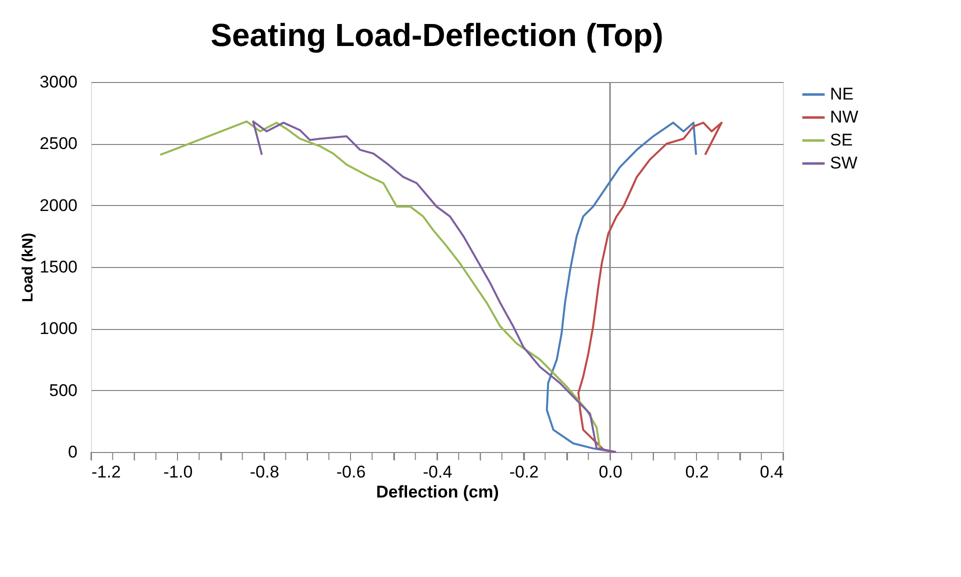 Image resolution: width=961 pixels, height=577 pixels. I want to click on x-tick-label: -0.8, so click(265, 472).